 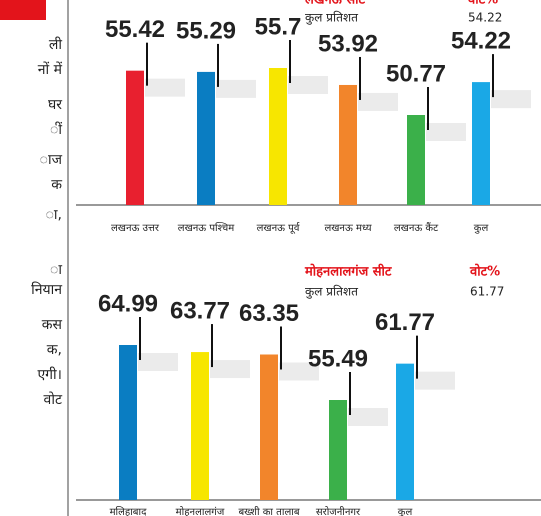 I want to click on side-text: क,, so click(x=54, y=350).